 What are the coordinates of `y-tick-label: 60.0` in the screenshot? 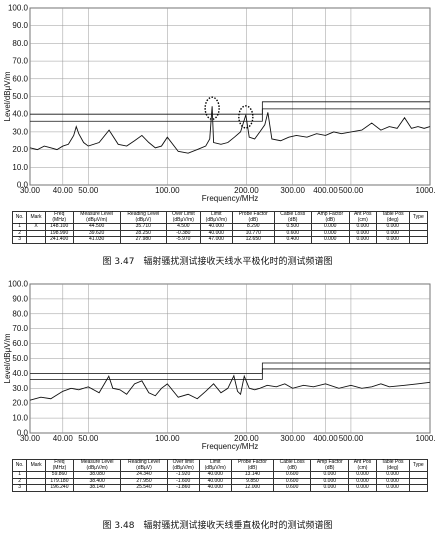 It's located at (20, 343).